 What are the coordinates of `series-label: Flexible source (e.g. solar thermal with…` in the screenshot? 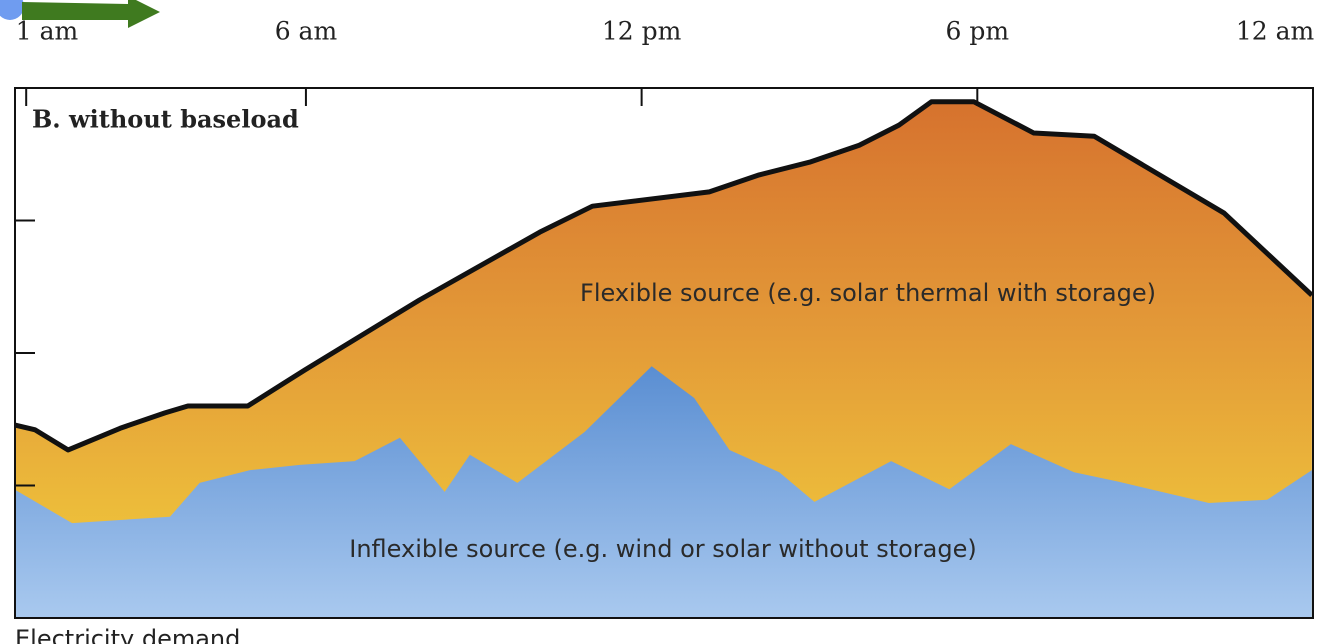 It's located at (868, 293).